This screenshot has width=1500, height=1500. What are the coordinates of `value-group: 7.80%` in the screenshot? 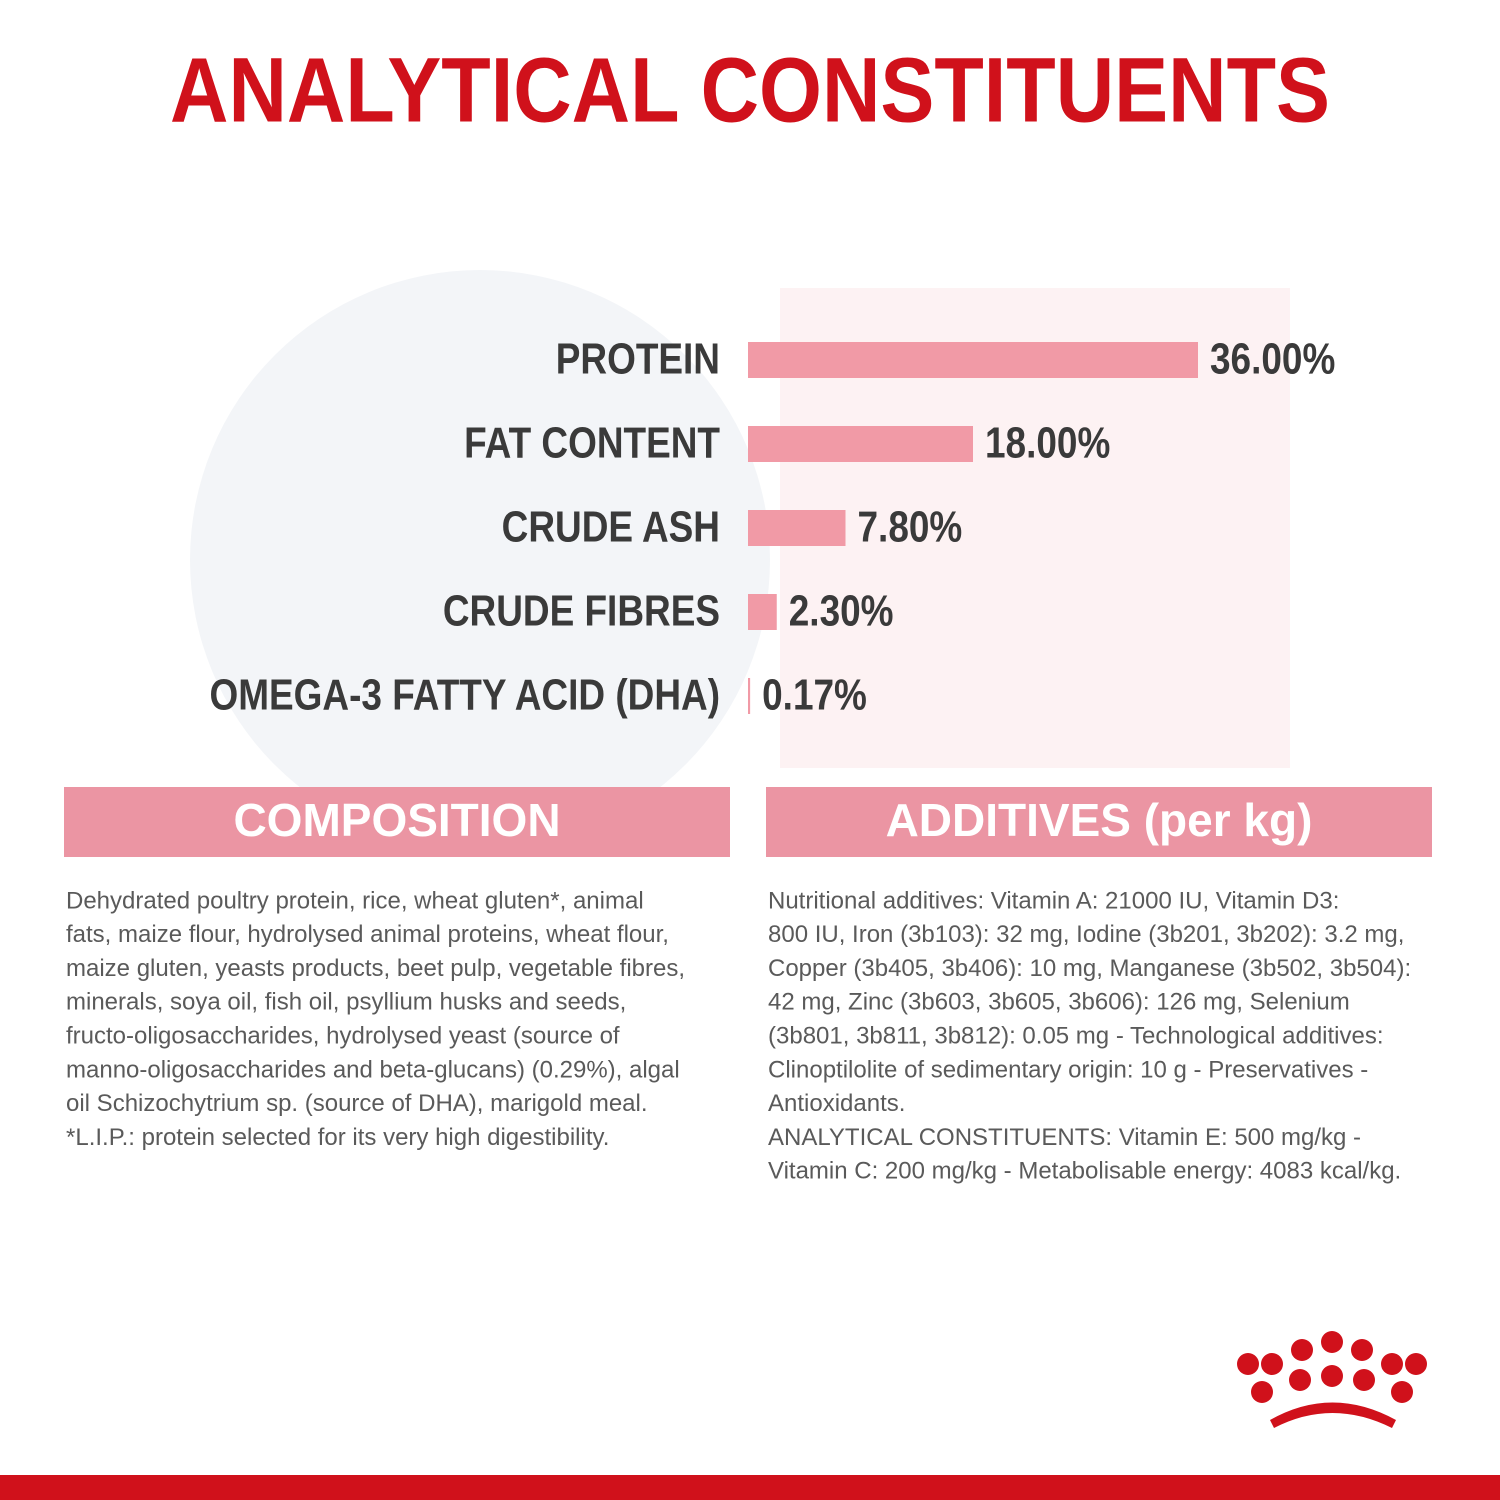 It's located at (910, 527).